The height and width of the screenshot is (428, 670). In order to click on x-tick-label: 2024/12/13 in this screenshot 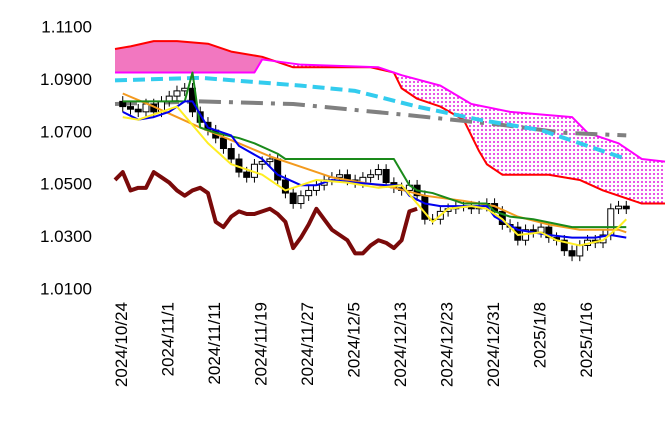, I will do `click(400, 344)`.